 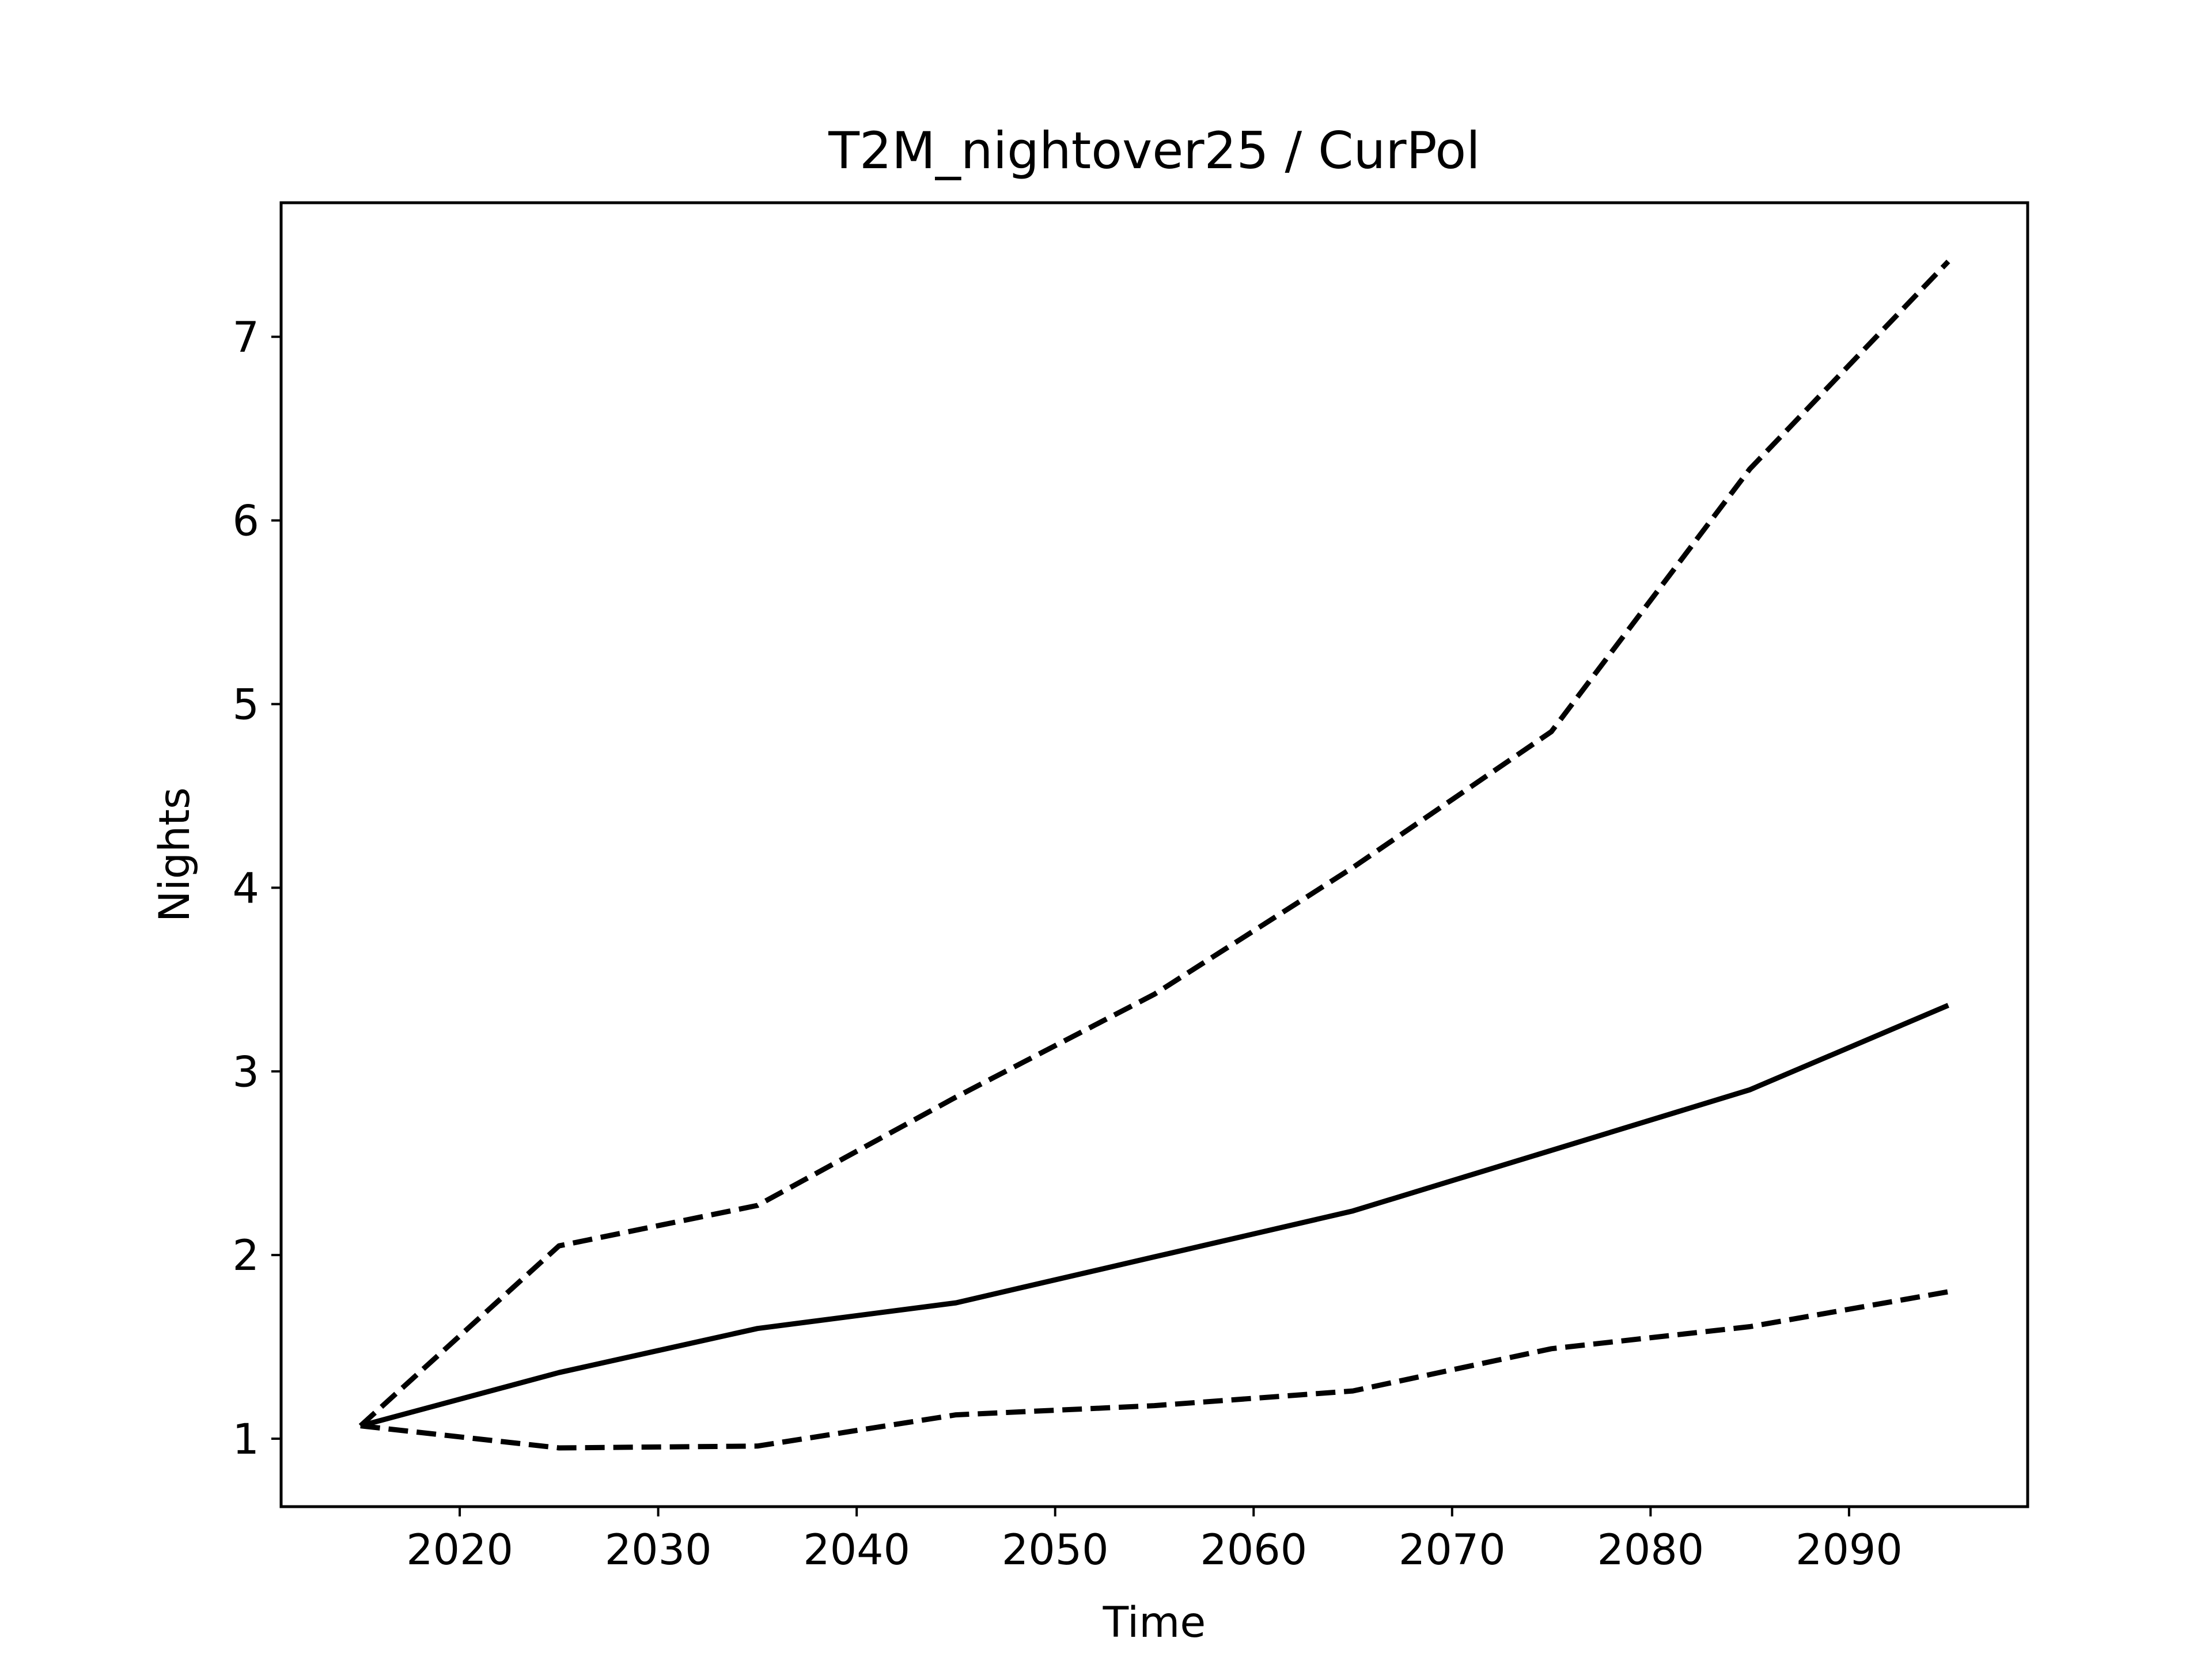 What do you see at coordinates (658, 1550) in the screenshot?
I see `x-tick-label: 2030` at bounding box center [658, 1550].